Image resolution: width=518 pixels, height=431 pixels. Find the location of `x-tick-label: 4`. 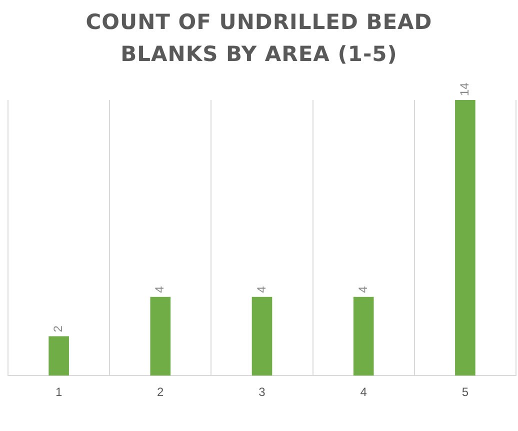

x-tick-label: 4 is located at coordinates (364, 392).